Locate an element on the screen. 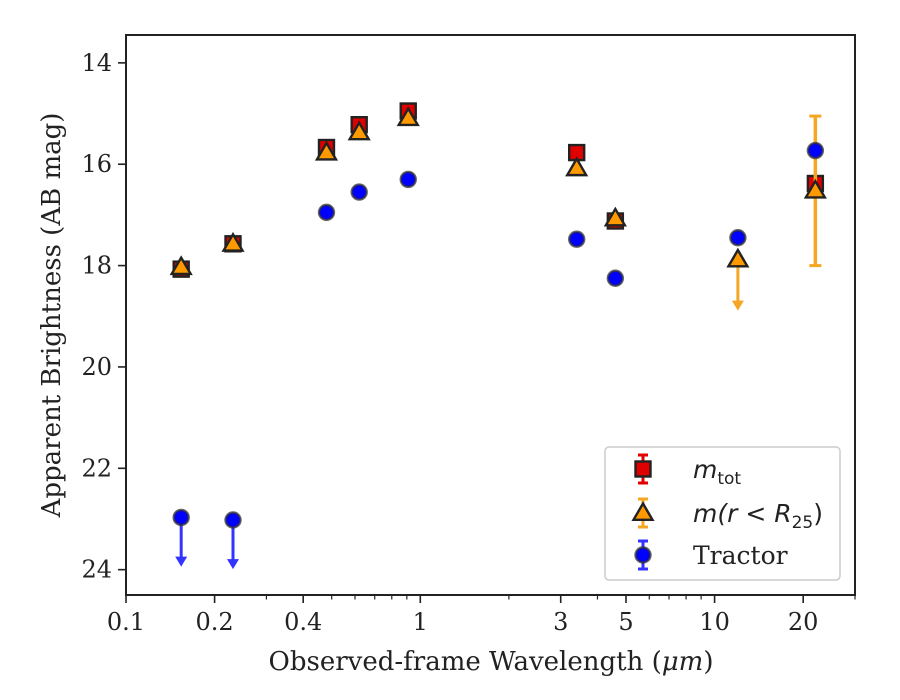 This screenshot has width=900, height=700. x-tick-label: 0.4 is located at coordinates (303, 622).